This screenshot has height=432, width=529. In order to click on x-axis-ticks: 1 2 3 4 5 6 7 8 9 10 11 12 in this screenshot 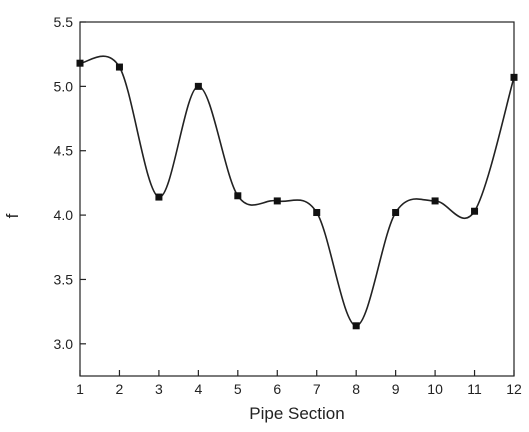, I will do `click(299, 383)`.